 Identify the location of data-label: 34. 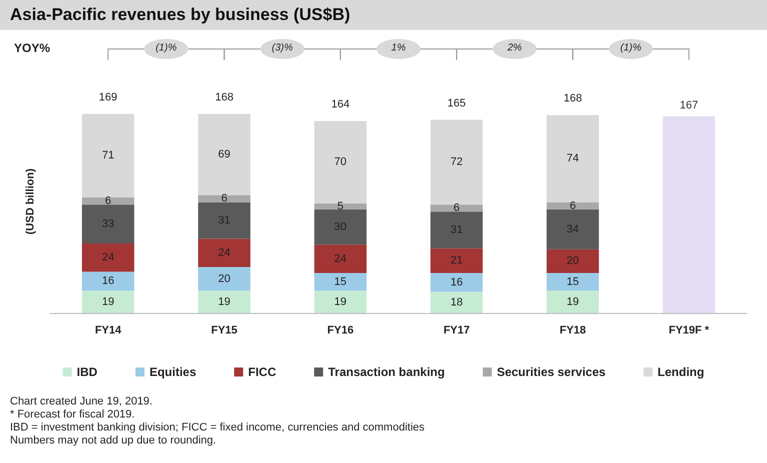
(572, 229).